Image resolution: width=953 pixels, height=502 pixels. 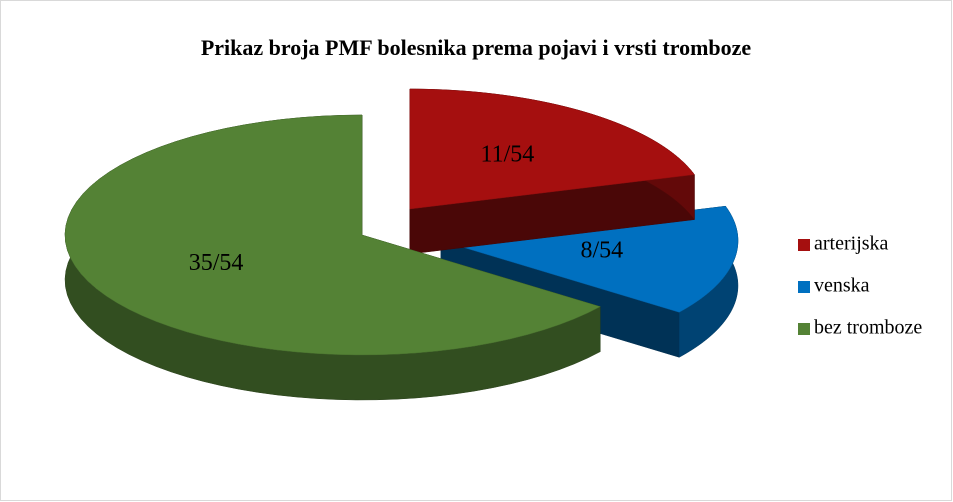 What do you see at coordinates (216, 263) in the screenshot?
I see `data-label: 35/54` at bounding box center [216, 263].